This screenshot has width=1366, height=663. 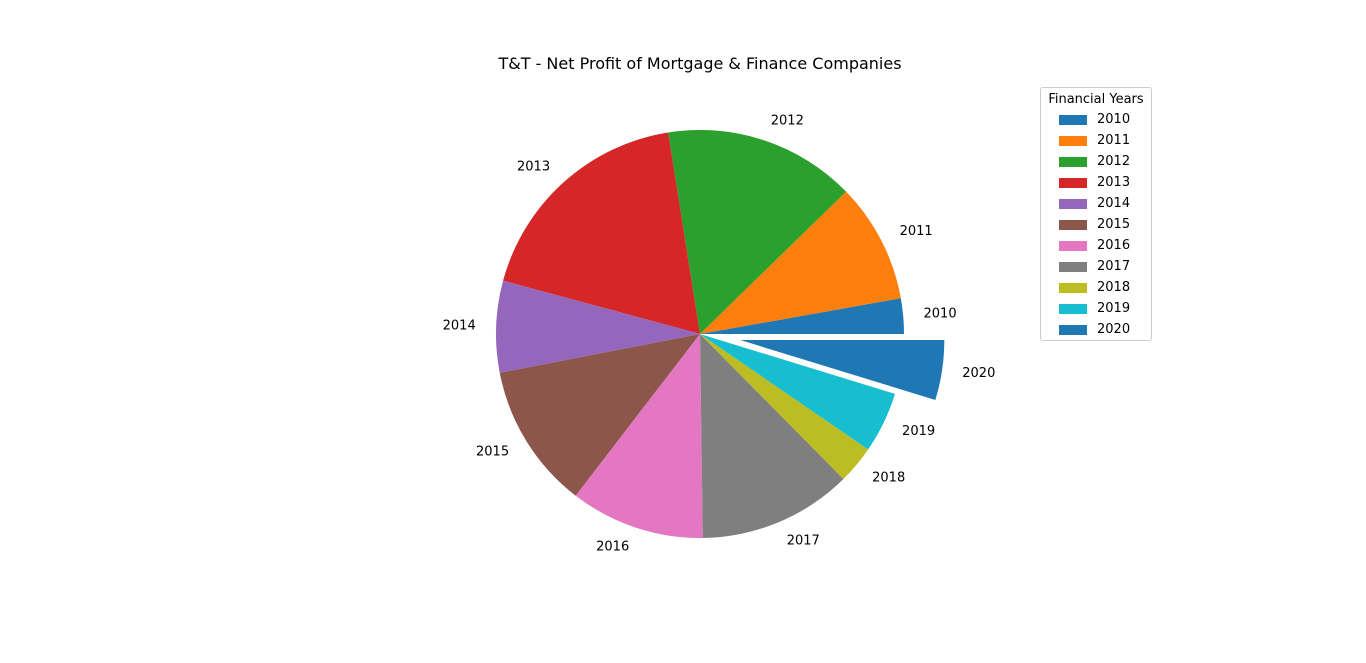 I want to click on pie-slice-2012, so click(x=757, y=232).